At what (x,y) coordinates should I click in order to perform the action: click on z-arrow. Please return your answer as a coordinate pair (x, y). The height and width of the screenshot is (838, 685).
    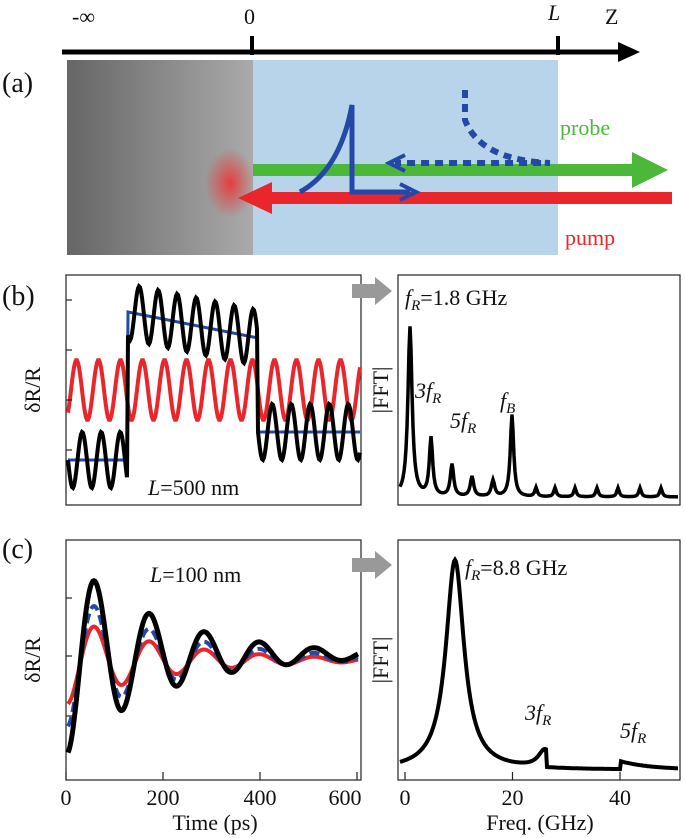
    Looking at the image, I should click on (629, 52).